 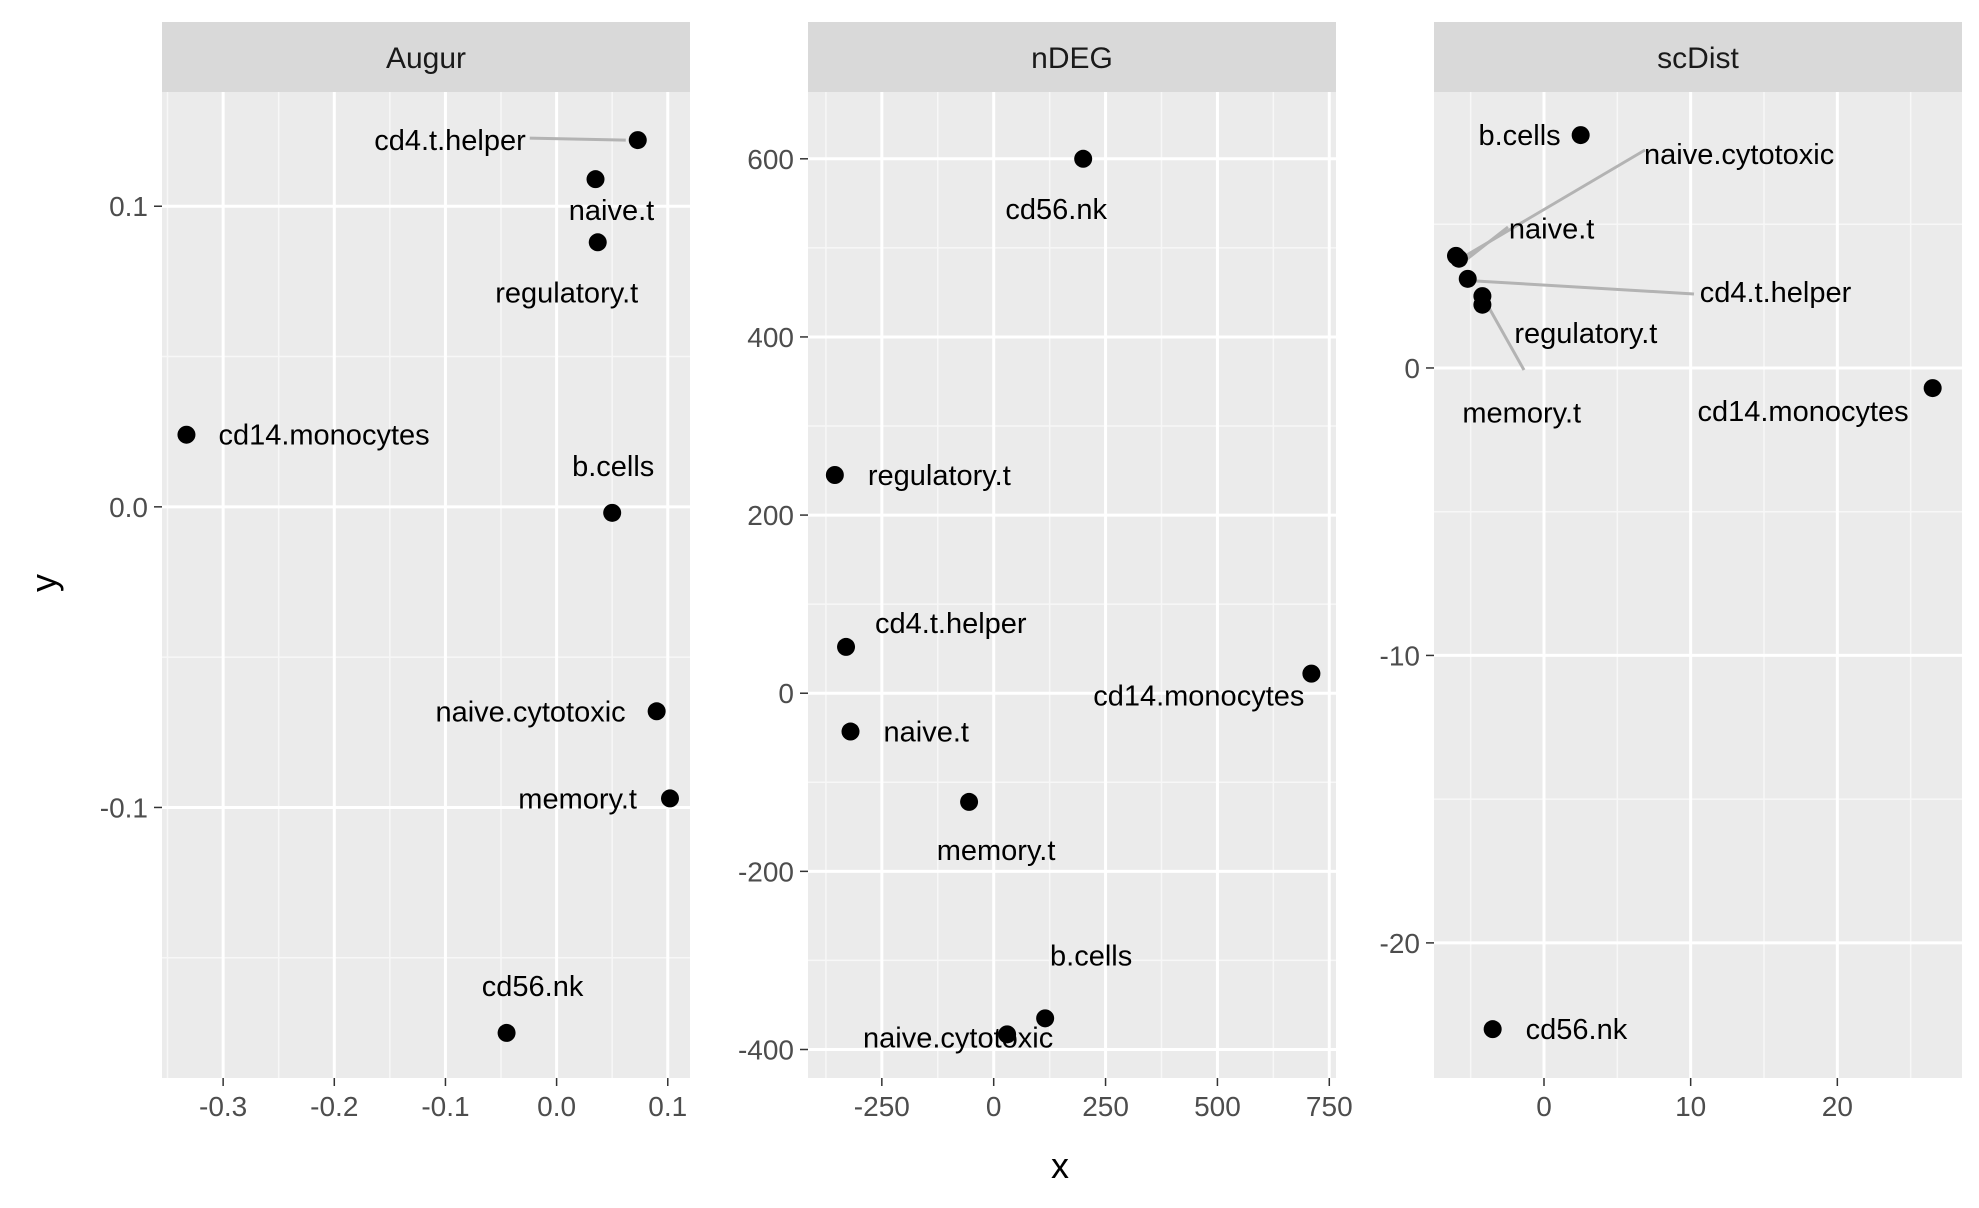 I want to click on x-tick-label: 750, so click(x=1329, y=1106).